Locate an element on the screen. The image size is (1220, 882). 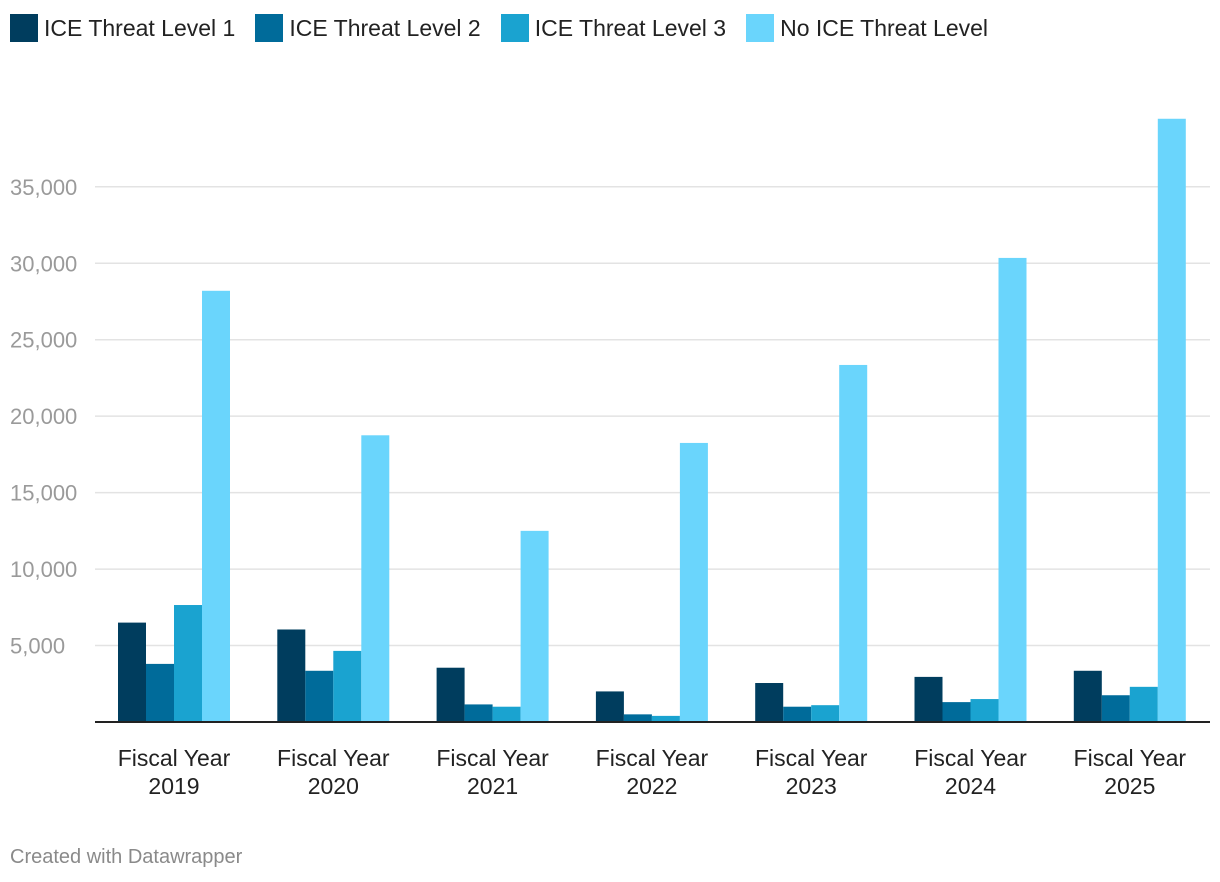
x-tick-label-2023-line-2: 2023 is located at coordinates (811, 786).